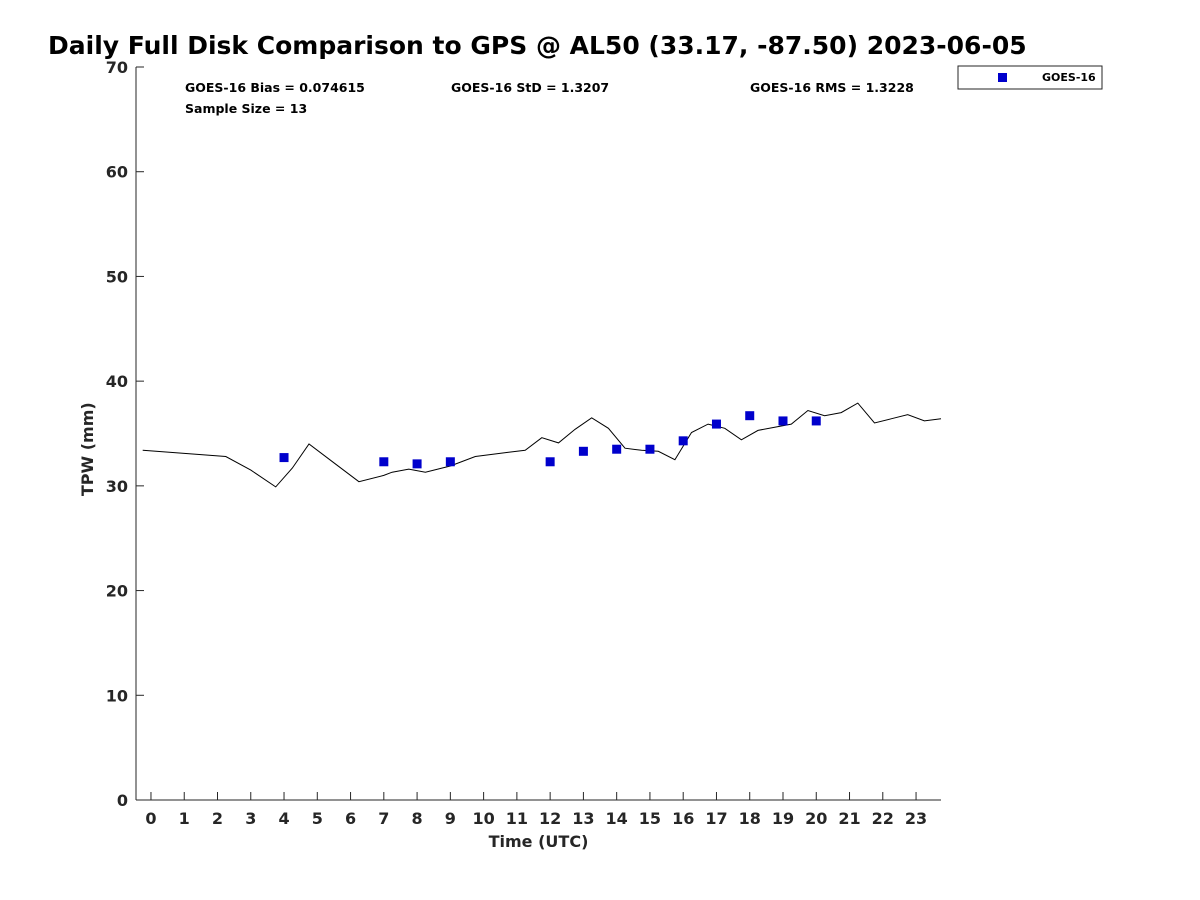 The image size is (1200, 900). What do you see at coordinates (783, 818) in the screenshot?
I see `x-tick-label: 19` at bounding box center [783, 818].